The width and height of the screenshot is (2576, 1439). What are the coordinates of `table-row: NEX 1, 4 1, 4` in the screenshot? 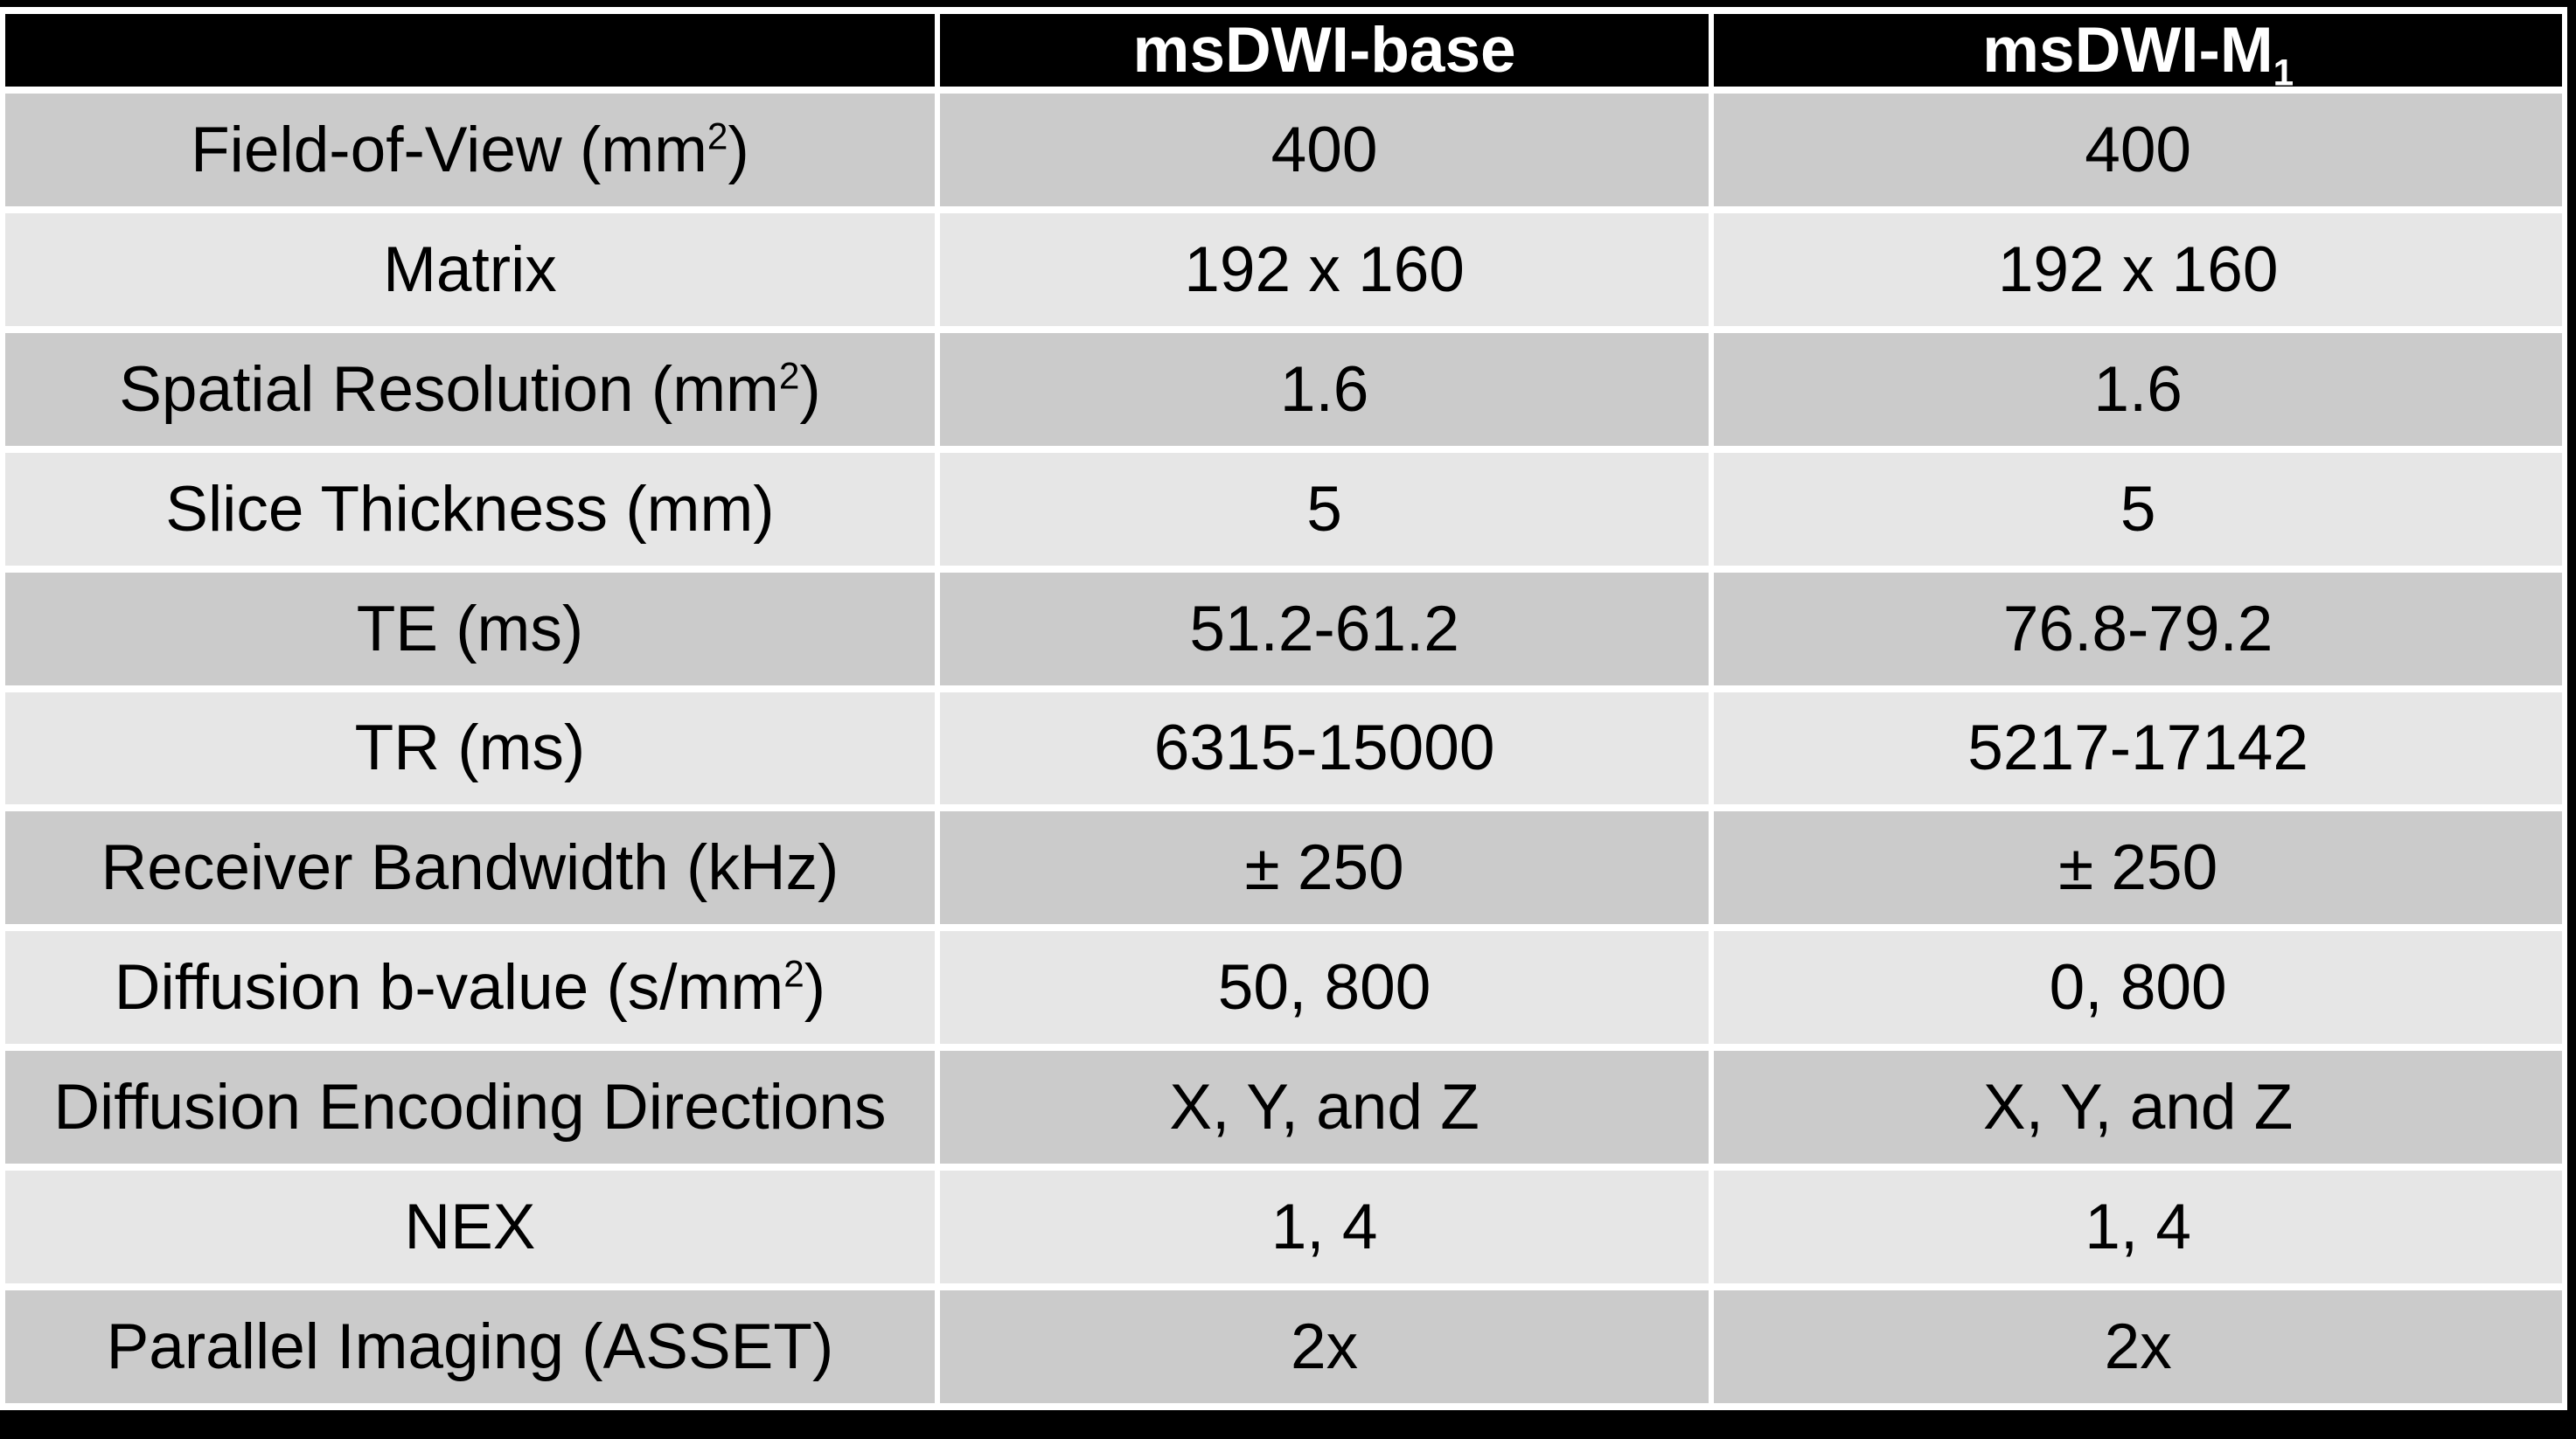 It's located at (1283, 1227).